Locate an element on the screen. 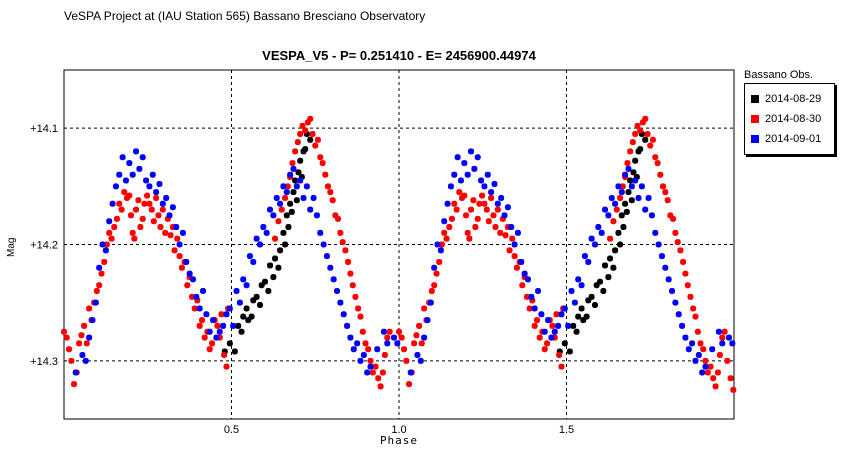 This screenshot has height=460, width=843. legend: 2014-08-29 2014-08-30 2014-09-01 is located at coordinates (789, 119).